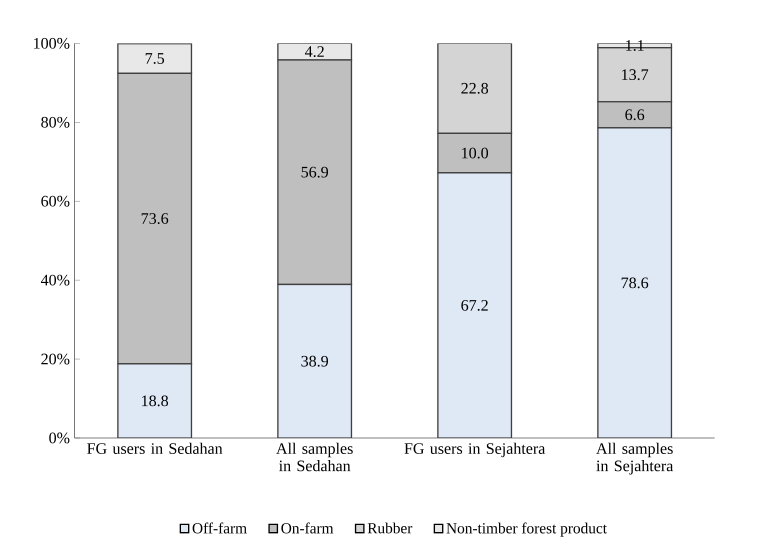  I want to click on x-tick-label: All samples in Sedahan, so click(314, 457).